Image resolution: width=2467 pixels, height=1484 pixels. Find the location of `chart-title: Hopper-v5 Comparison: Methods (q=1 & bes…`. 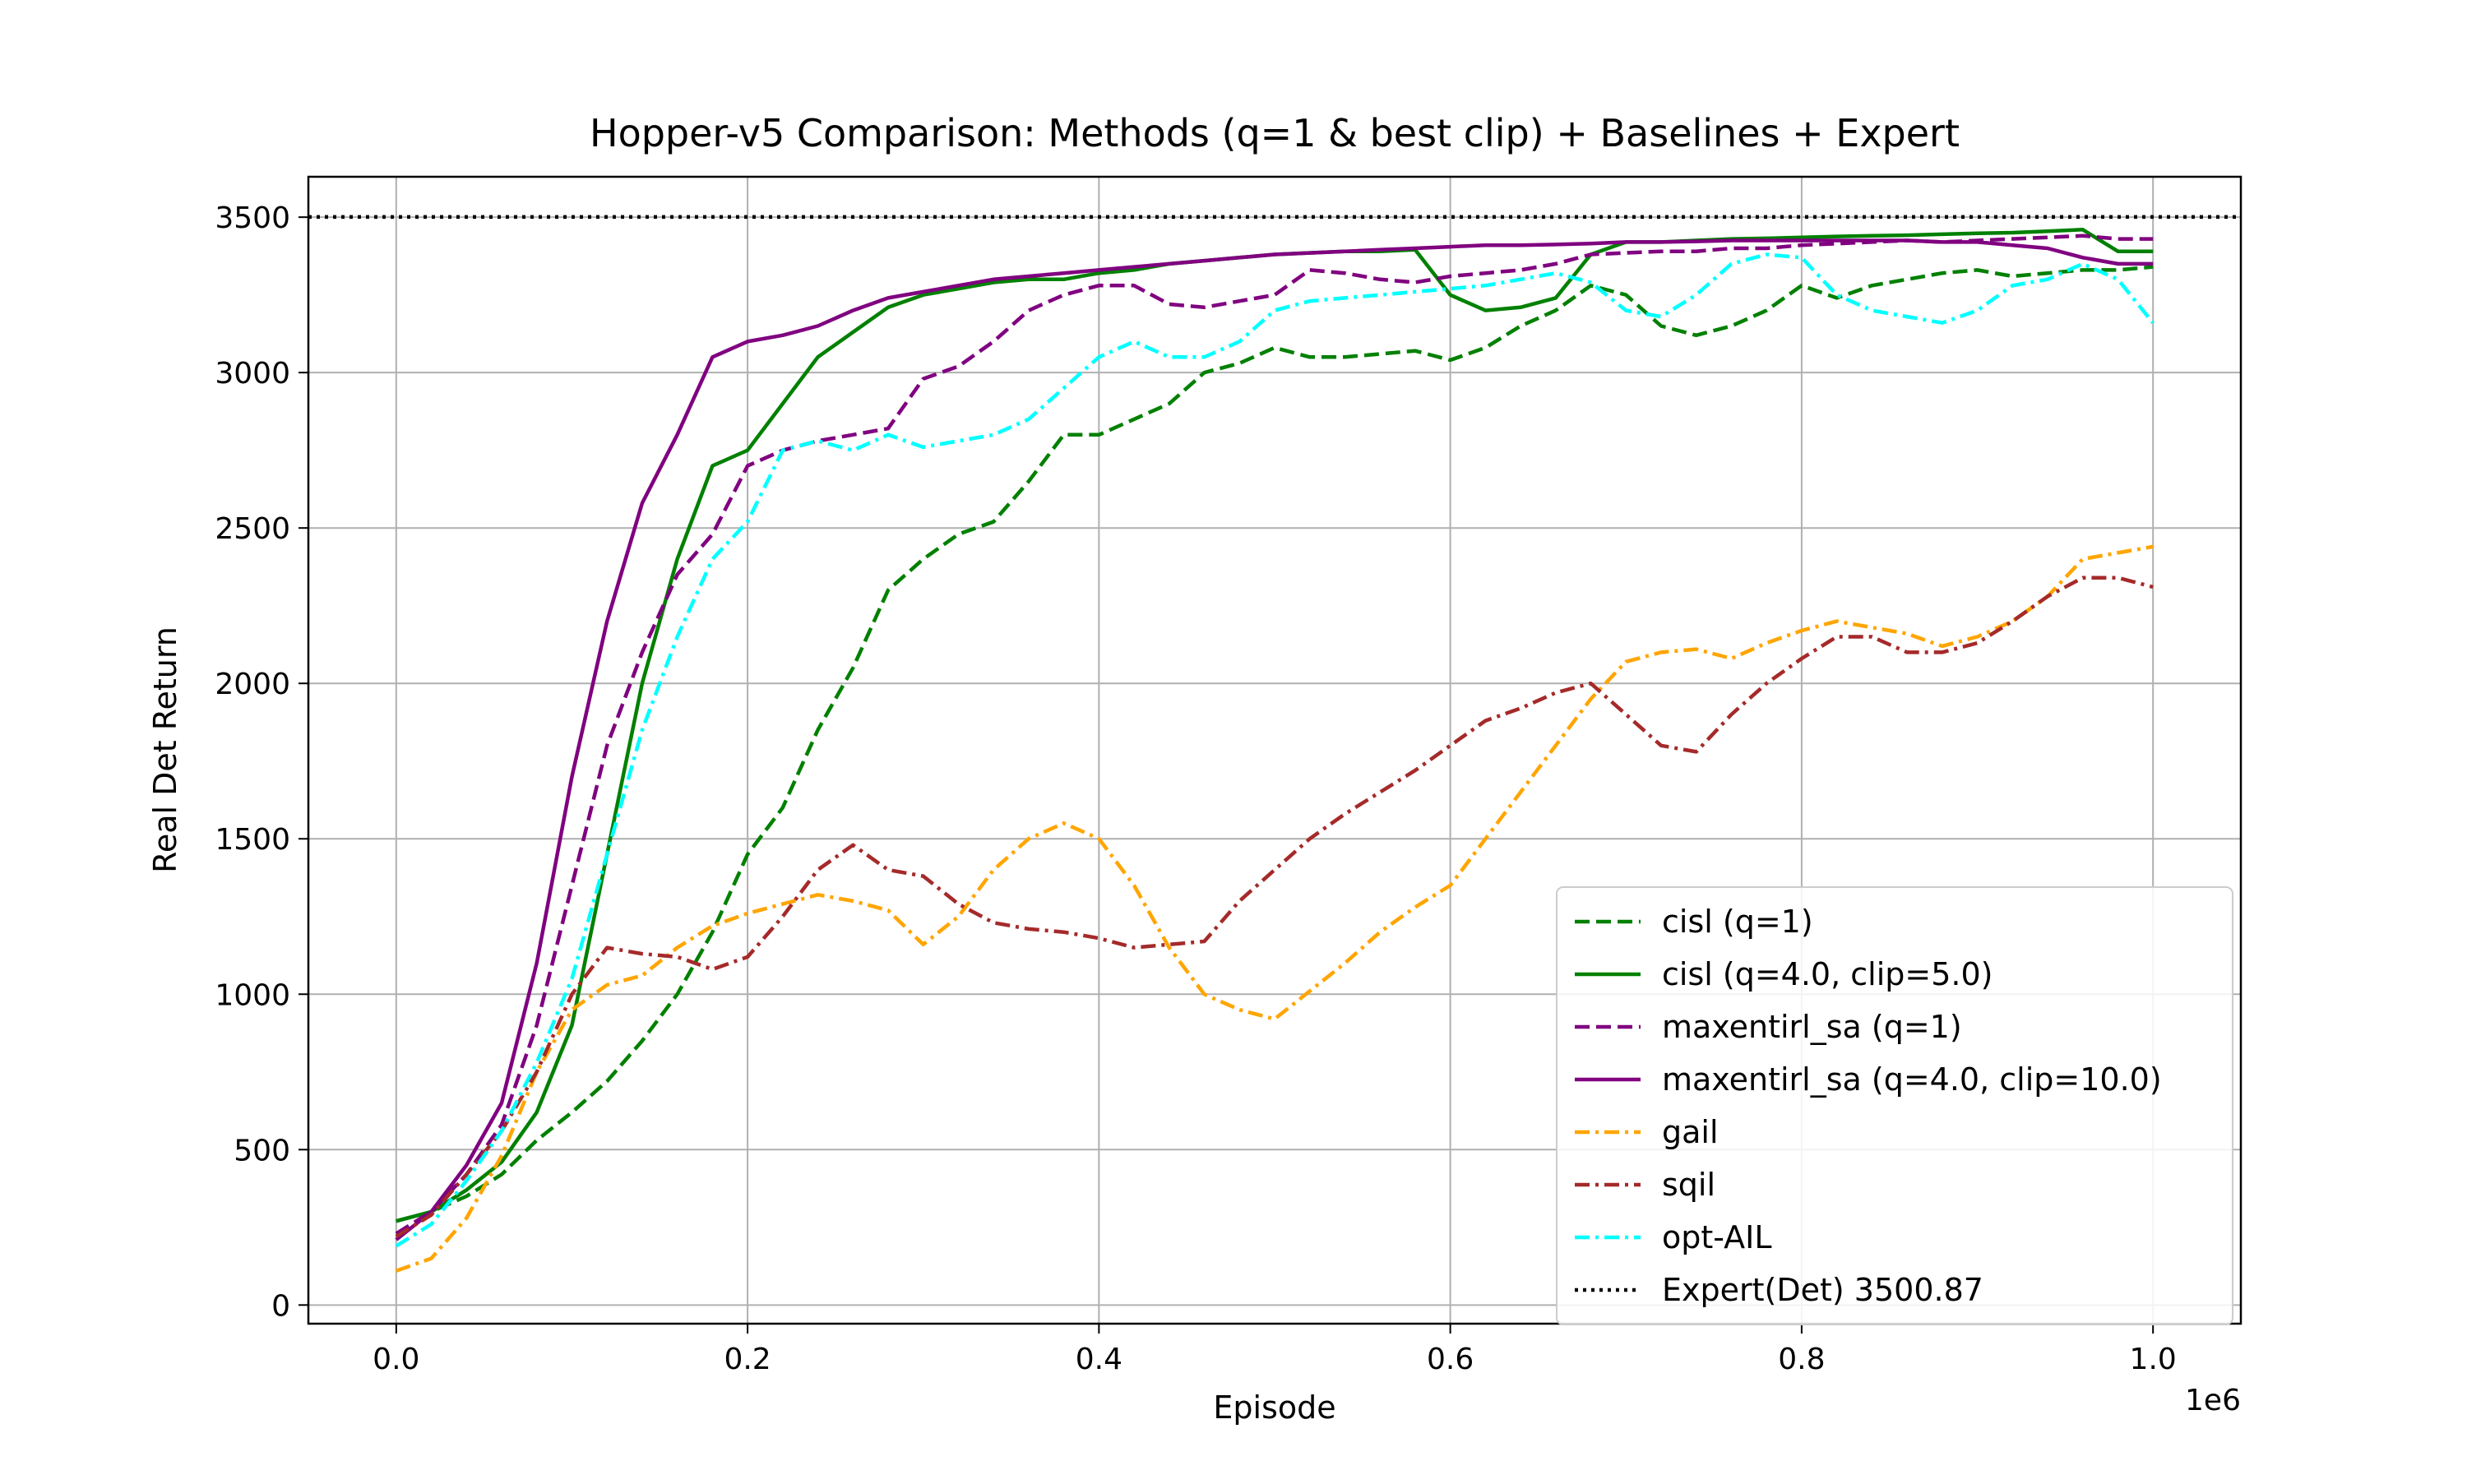

chart-title: Hopper-v5 Comparison: Methods (q=1 & bes… is located at coordinates (1275, 133).